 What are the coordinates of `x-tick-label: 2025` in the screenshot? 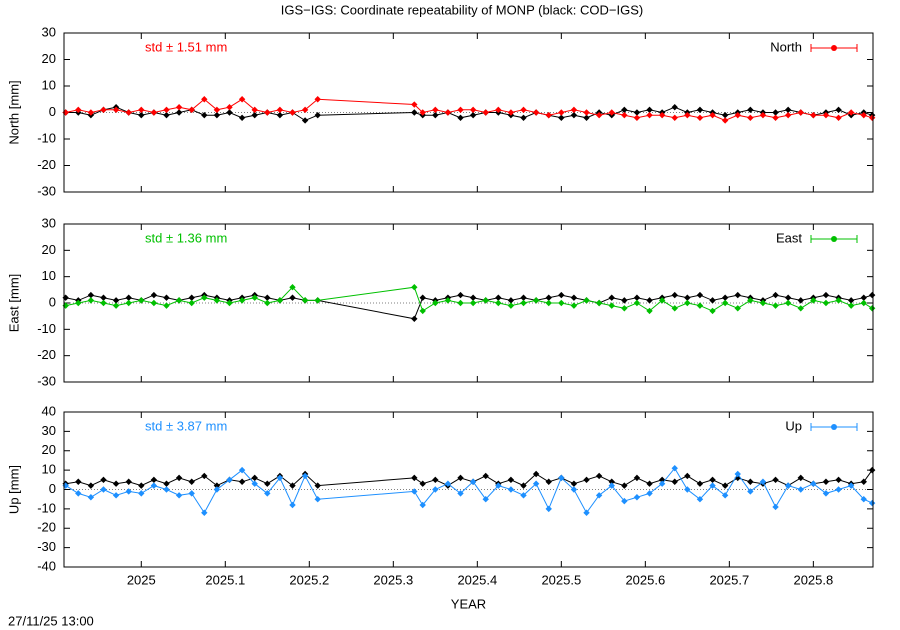 It's located at (141, 579).